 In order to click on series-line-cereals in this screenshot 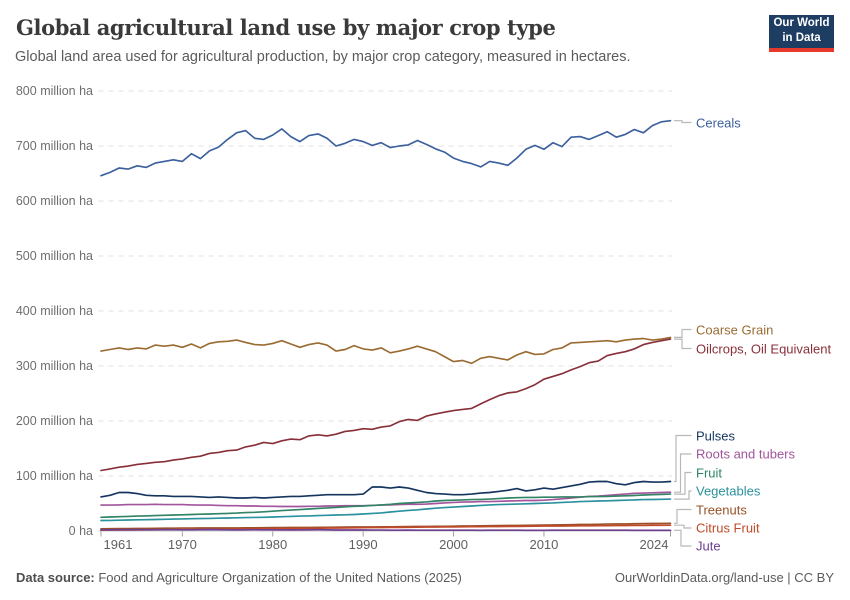, I will do `click(386, 148)`.